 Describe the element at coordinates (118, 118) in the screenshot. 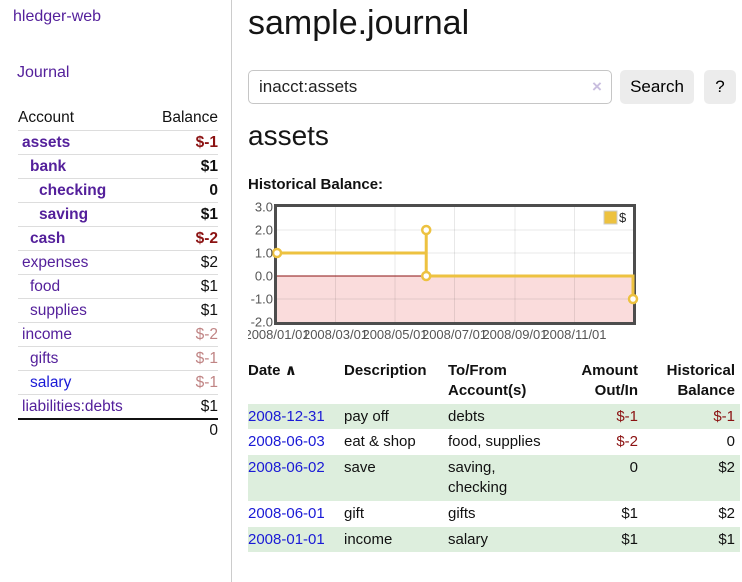

I see `account-table-header: Account Balance` at that location.